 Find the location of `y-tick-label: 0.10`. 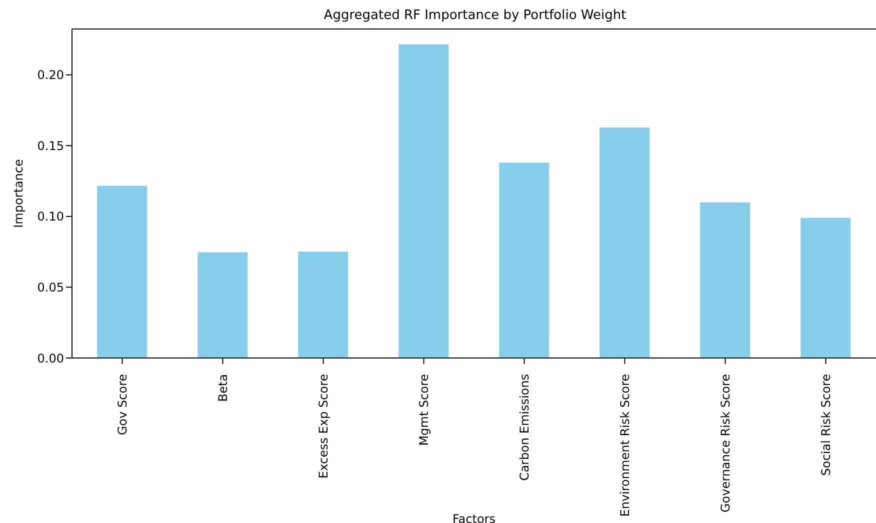

y-tick-label: 0.10 is located at coordinates (50, 217).